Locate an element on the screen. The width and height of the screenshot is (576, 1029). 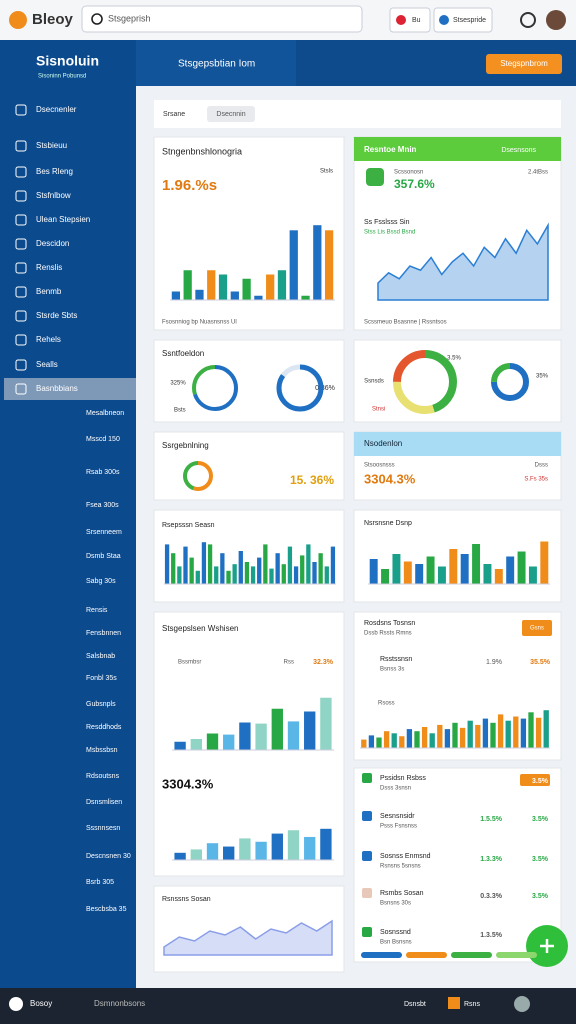
nav-subitem: Salsbnab is located at coordinates (100, 656).